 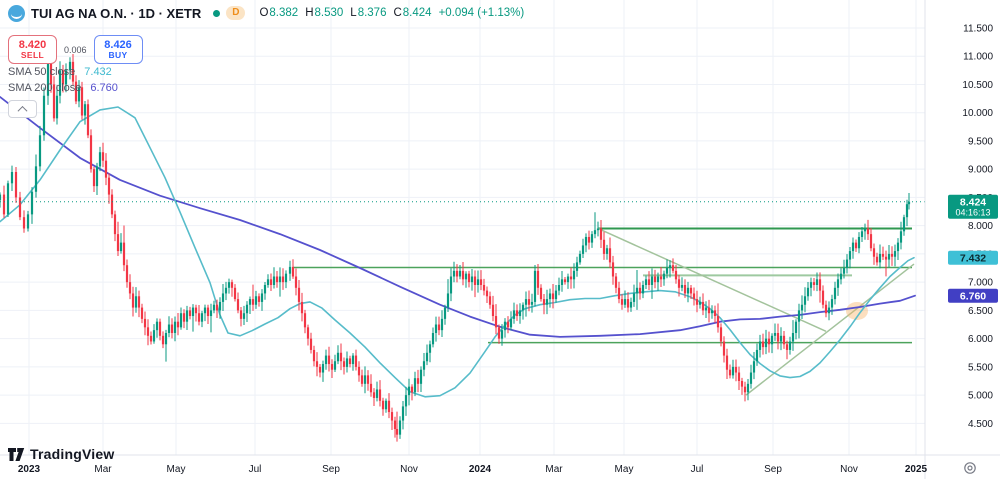 I want to click on price-tick-label: 9.500, so click(x=980, y=141).